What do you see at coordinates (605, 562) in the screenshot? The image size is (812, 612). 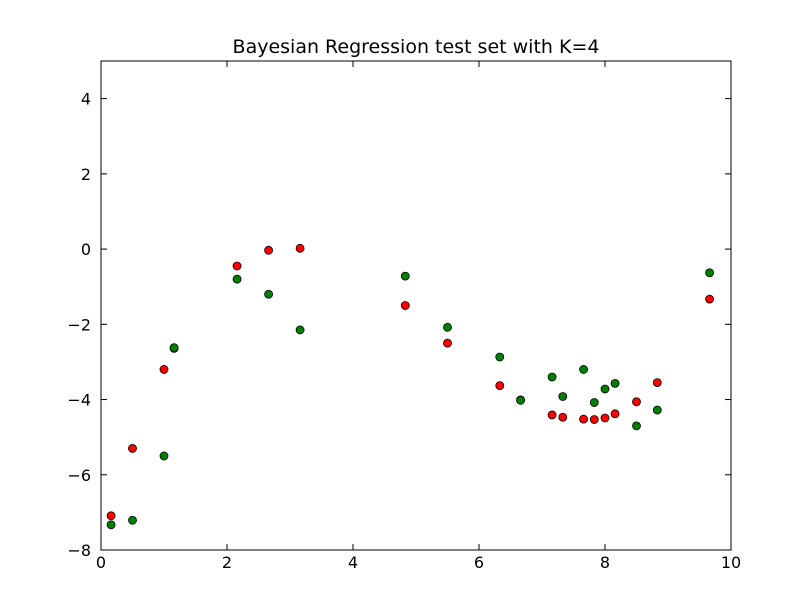 I see `x-tick-label: 8` at bounding box center [605, 562].